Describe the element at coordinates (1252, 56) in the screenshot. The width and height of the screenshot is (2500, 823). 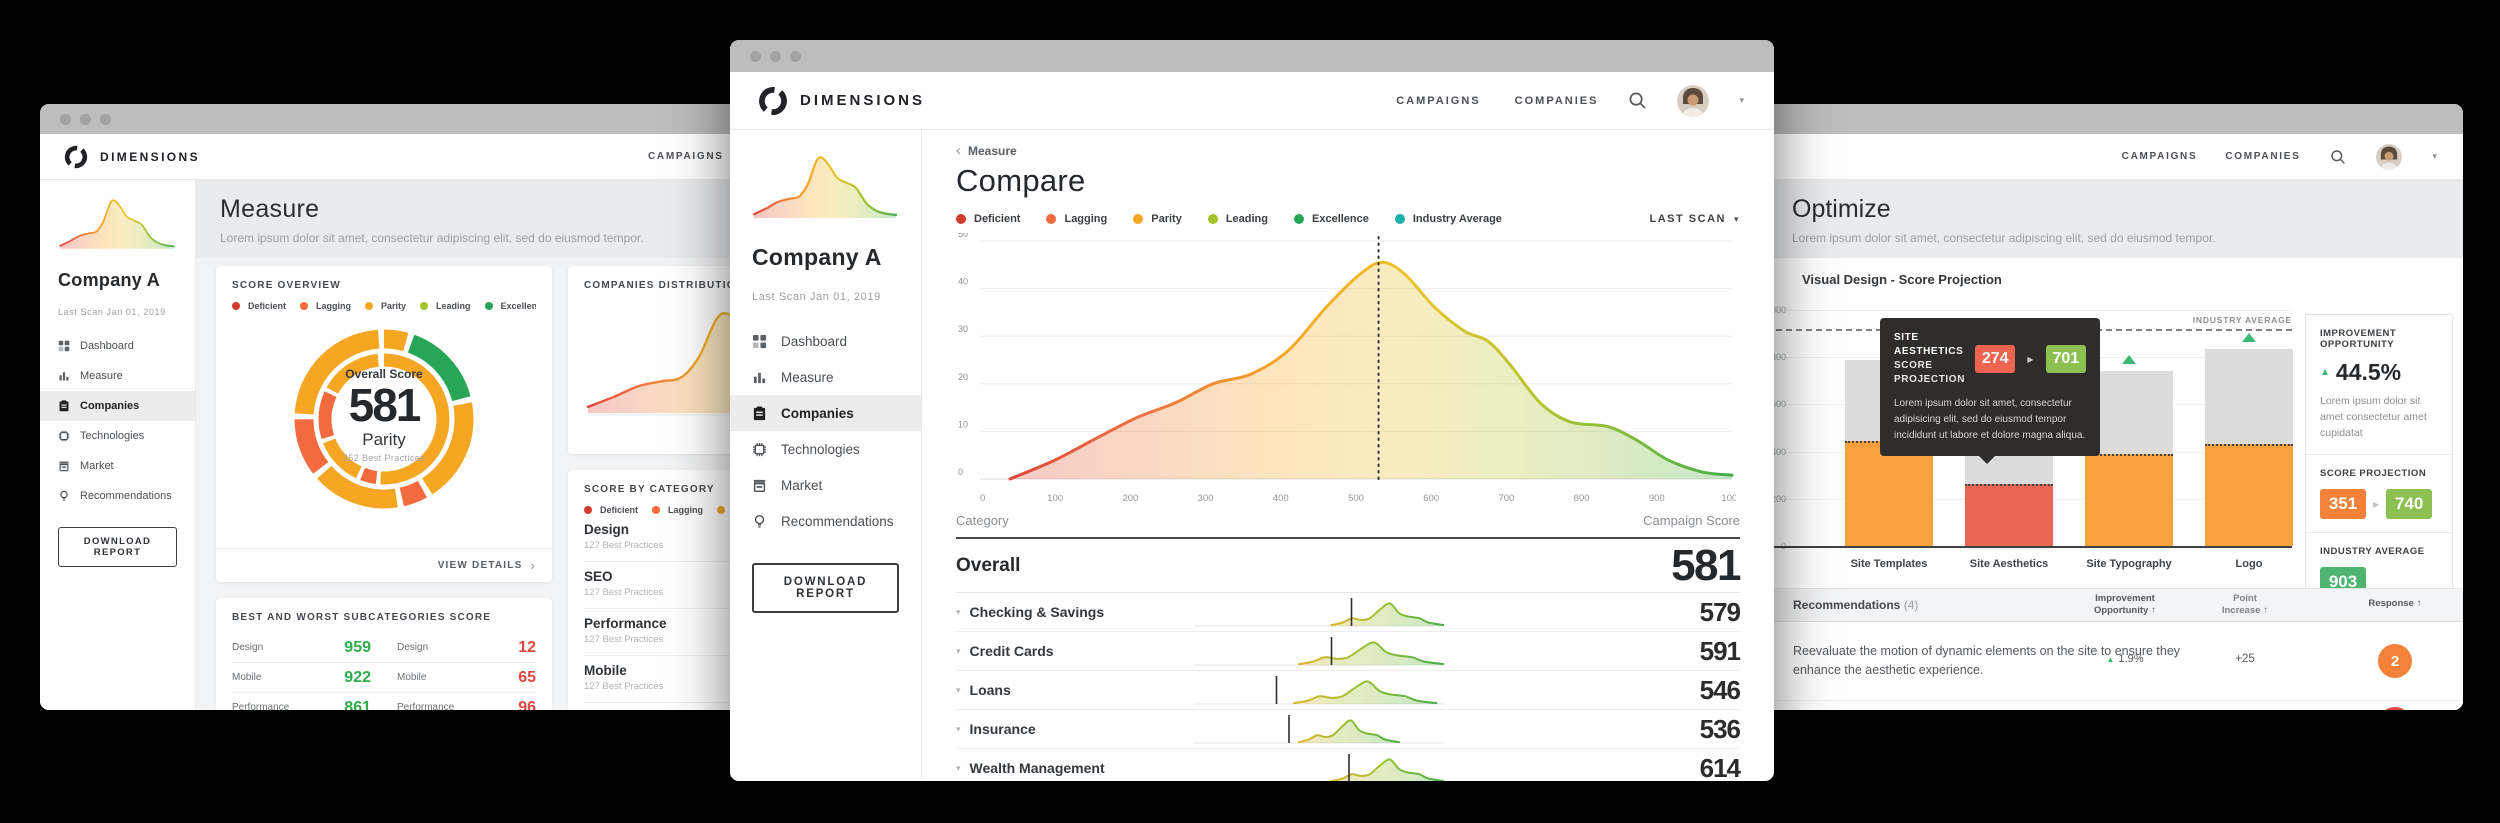
I see `titlebar` at that location.